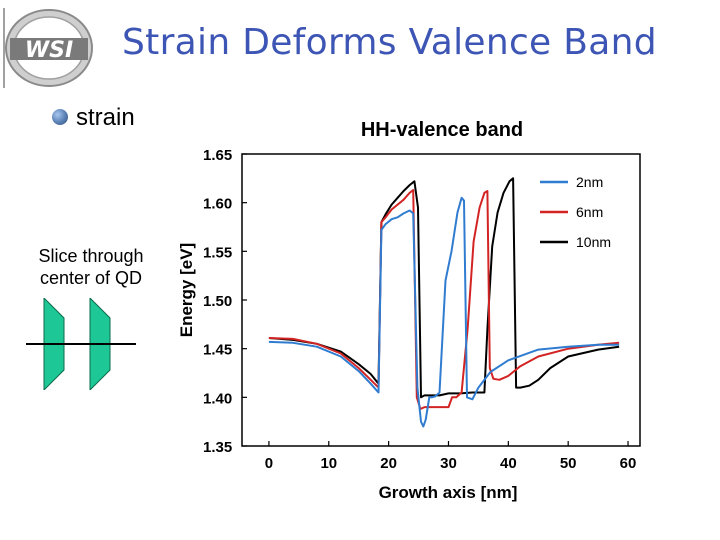 The height and width of the screenshot is (540, 720). Describe the element at coordinates (217, 155) in the screenshot. I see `y-tick-label: 1.65` at that location.